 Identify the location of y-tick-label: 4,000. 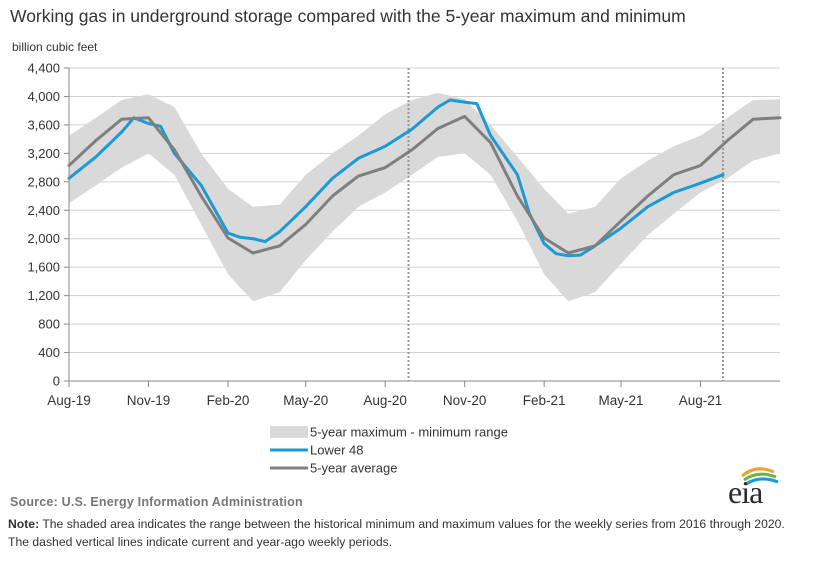
(43, 96).